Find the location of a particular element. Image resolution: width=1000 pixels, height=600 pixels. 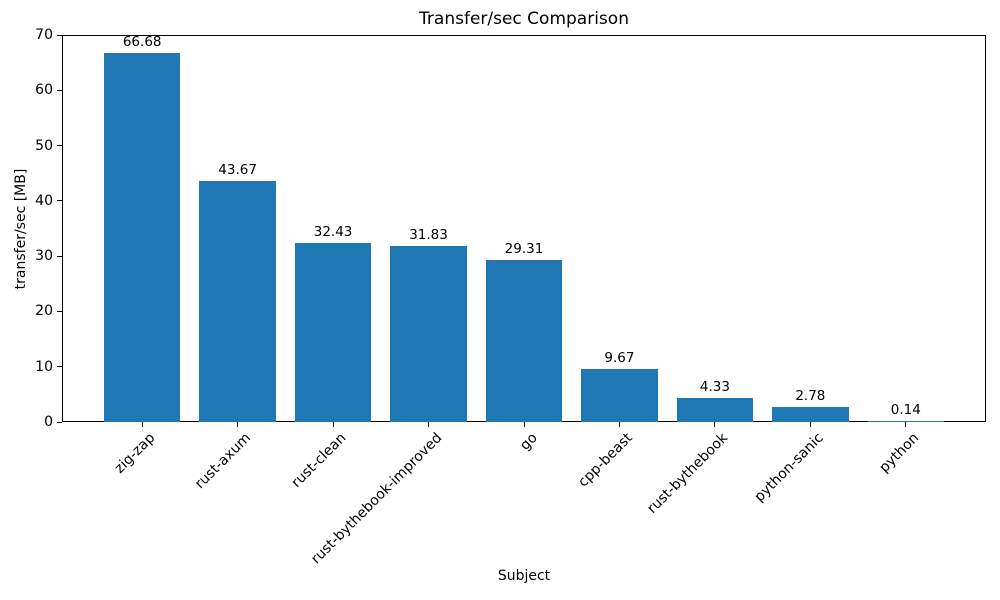

x-tick-label: cpp-beast is located at coordinates (605, 460).